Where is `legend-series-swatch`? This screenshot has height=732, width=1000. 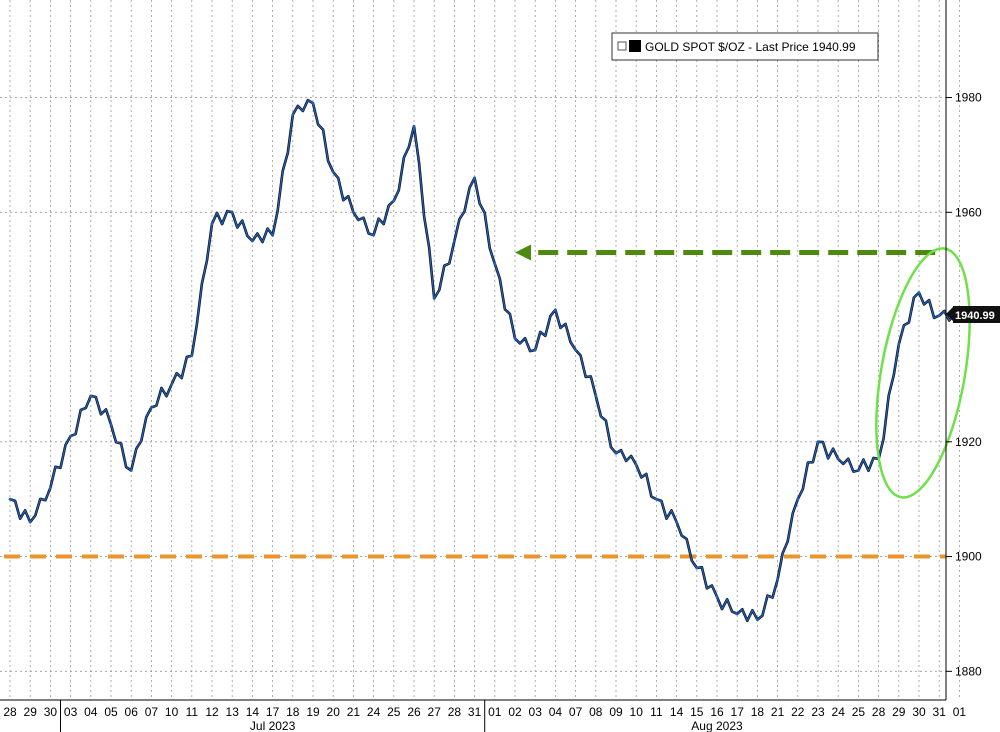
legend-series-swatch is located at coordinates (635, 46).